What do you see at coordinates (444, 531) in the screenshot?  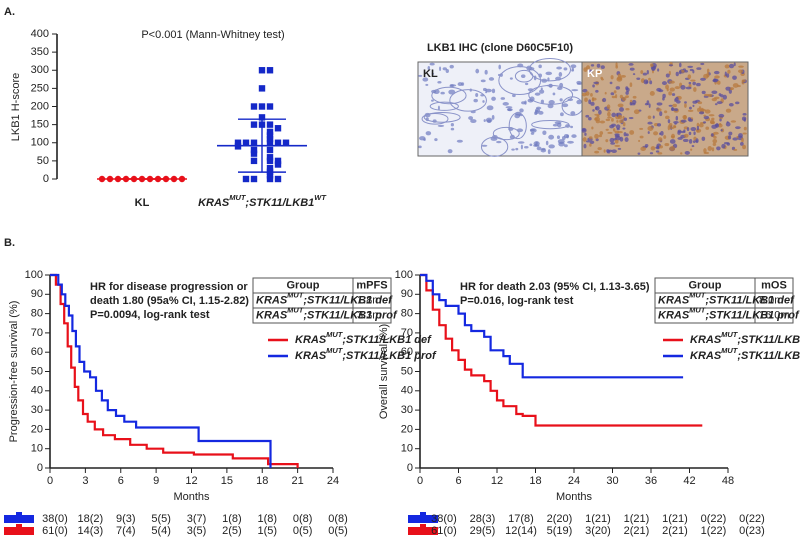 I see `at-risk-count: 61(0)` at bounding box center [444, 531].